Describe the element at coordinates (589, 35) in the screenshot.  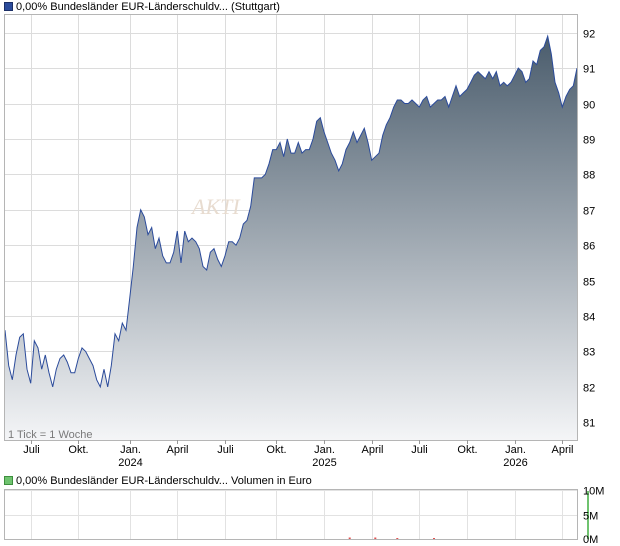
I see `y-tick-label: 92` at that location.